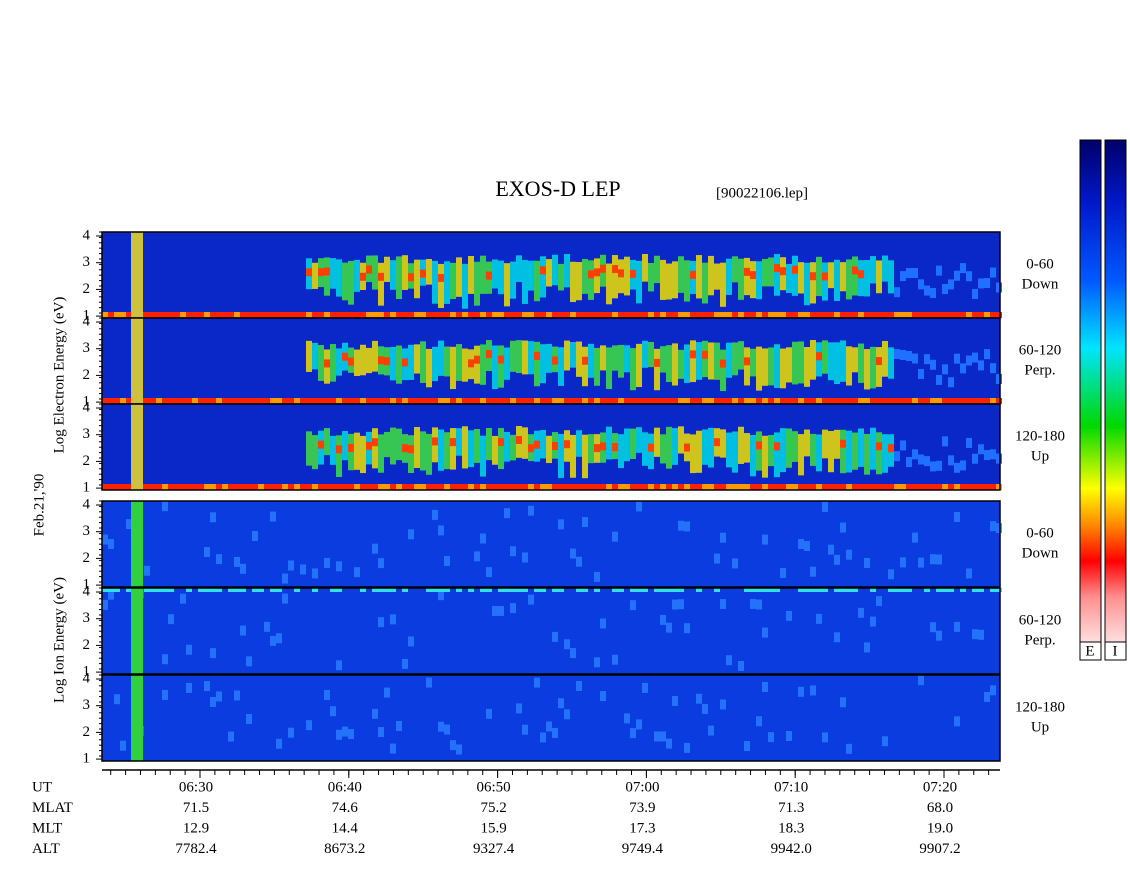  Describe the element at coordinates (1040, 284) in the screenshot. I see `panel-direction: Down` at that location.